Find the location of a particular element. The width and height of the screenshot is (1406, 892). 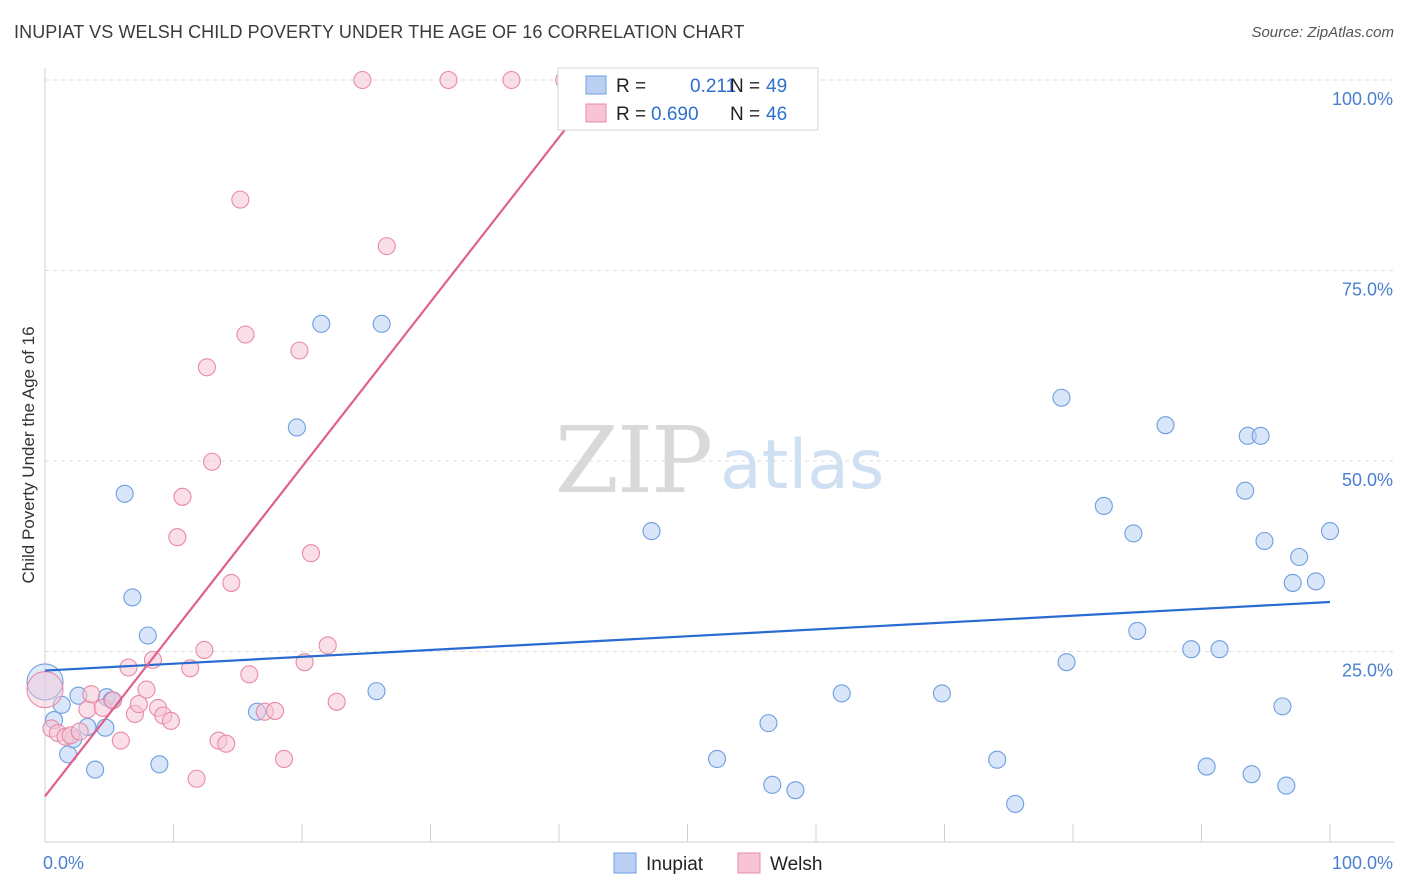

legend-welsh-r-value: 0.690 is located at coordinates (675, 114).